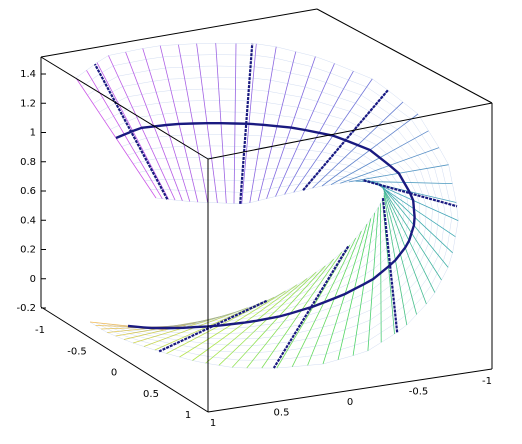 Image resolution: width=522 pixels, height=444 pixels. What do you see at coordinates (33, 279) in the screenshot?
I see `z-tick-label: 0` at bounding box center [33, 279].